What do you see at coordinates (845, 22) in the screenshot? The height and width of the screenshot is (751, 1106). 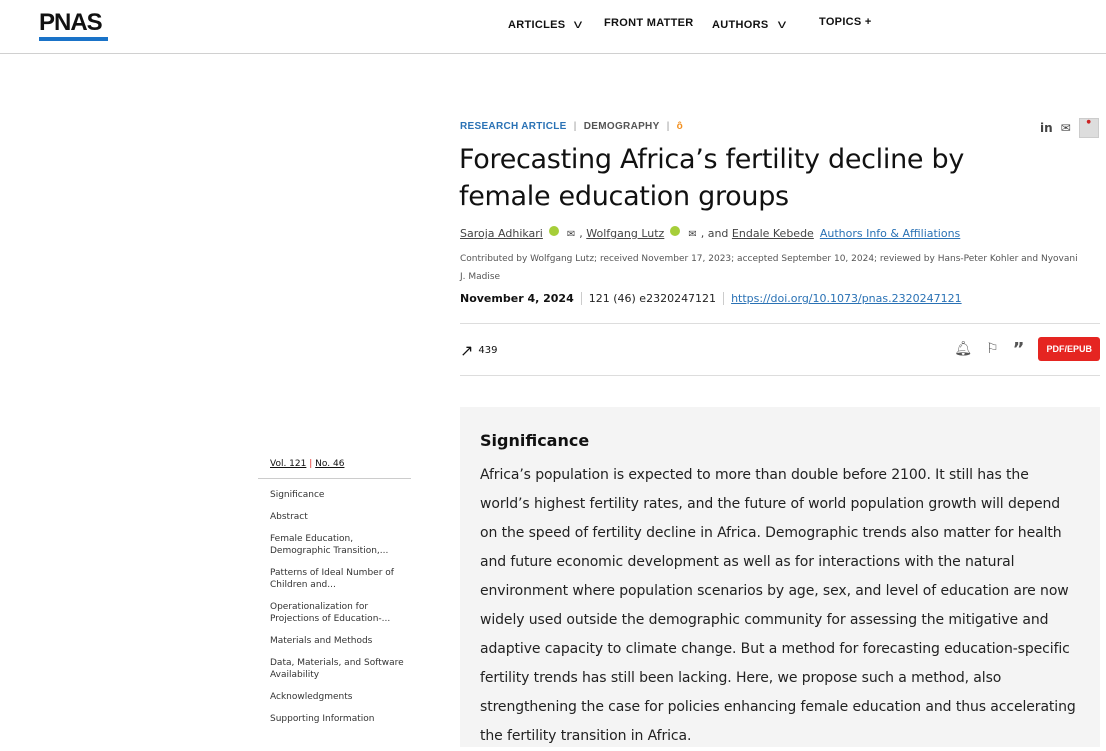 I see `nav-topics: TOPICS +` at bounding box center [845, 22].